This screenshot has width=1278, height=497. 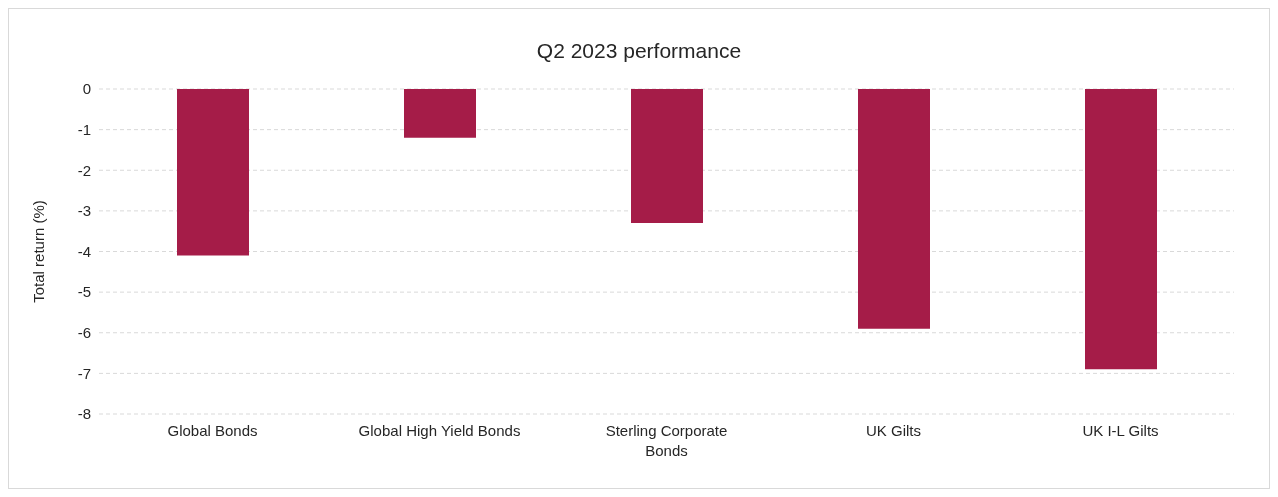 What do you see at coordinates (212, 430) in the screenshot?
I see `x-tick-label: Global Bonds` at bounding box center [212, 430].